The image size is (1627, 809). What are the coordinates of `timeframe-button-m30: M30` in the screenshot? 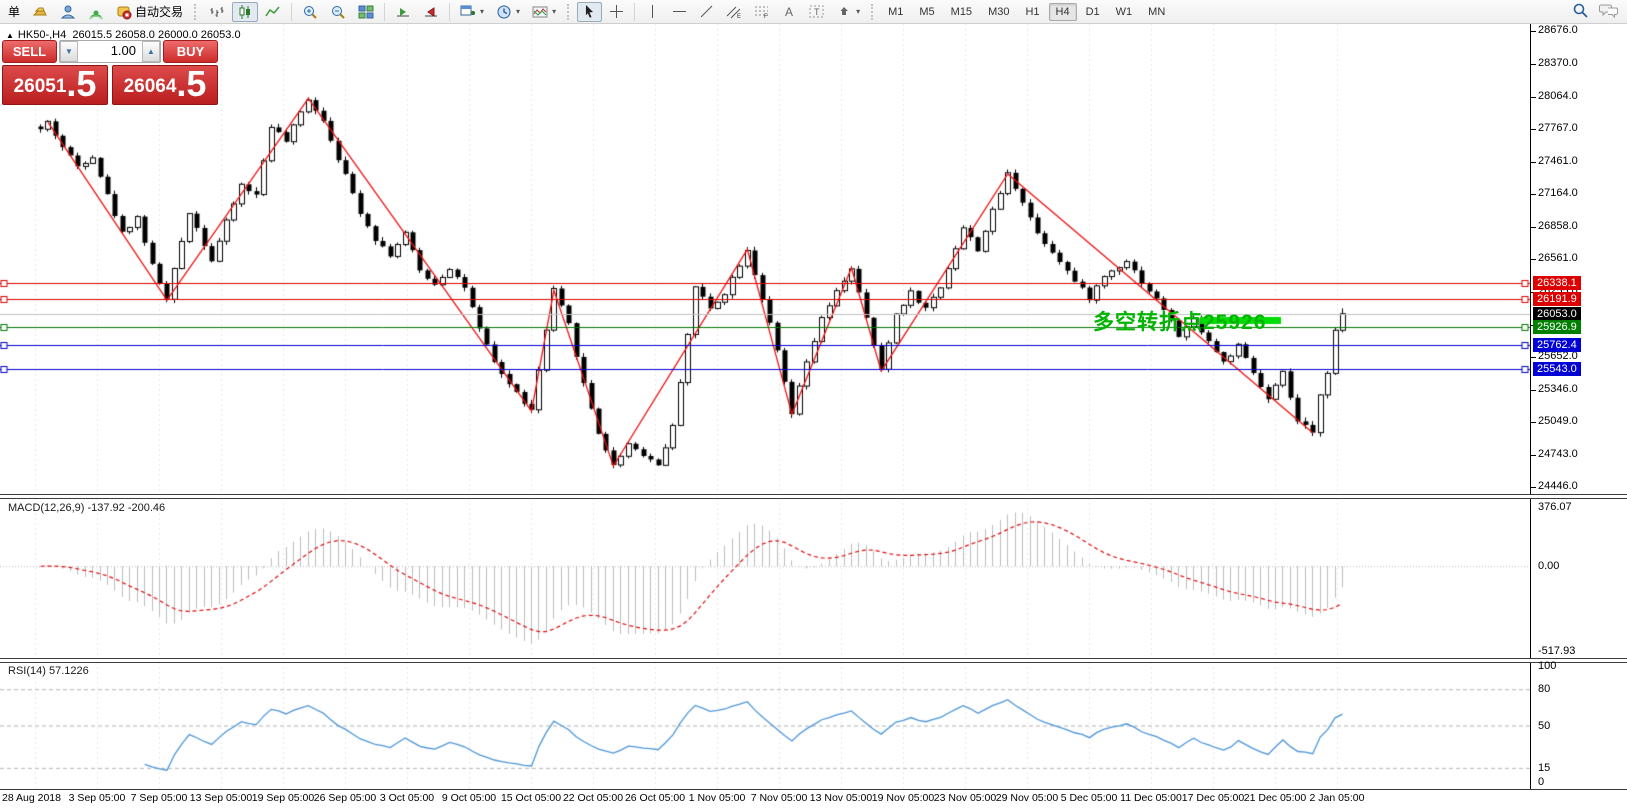 It's located at (999, 11).